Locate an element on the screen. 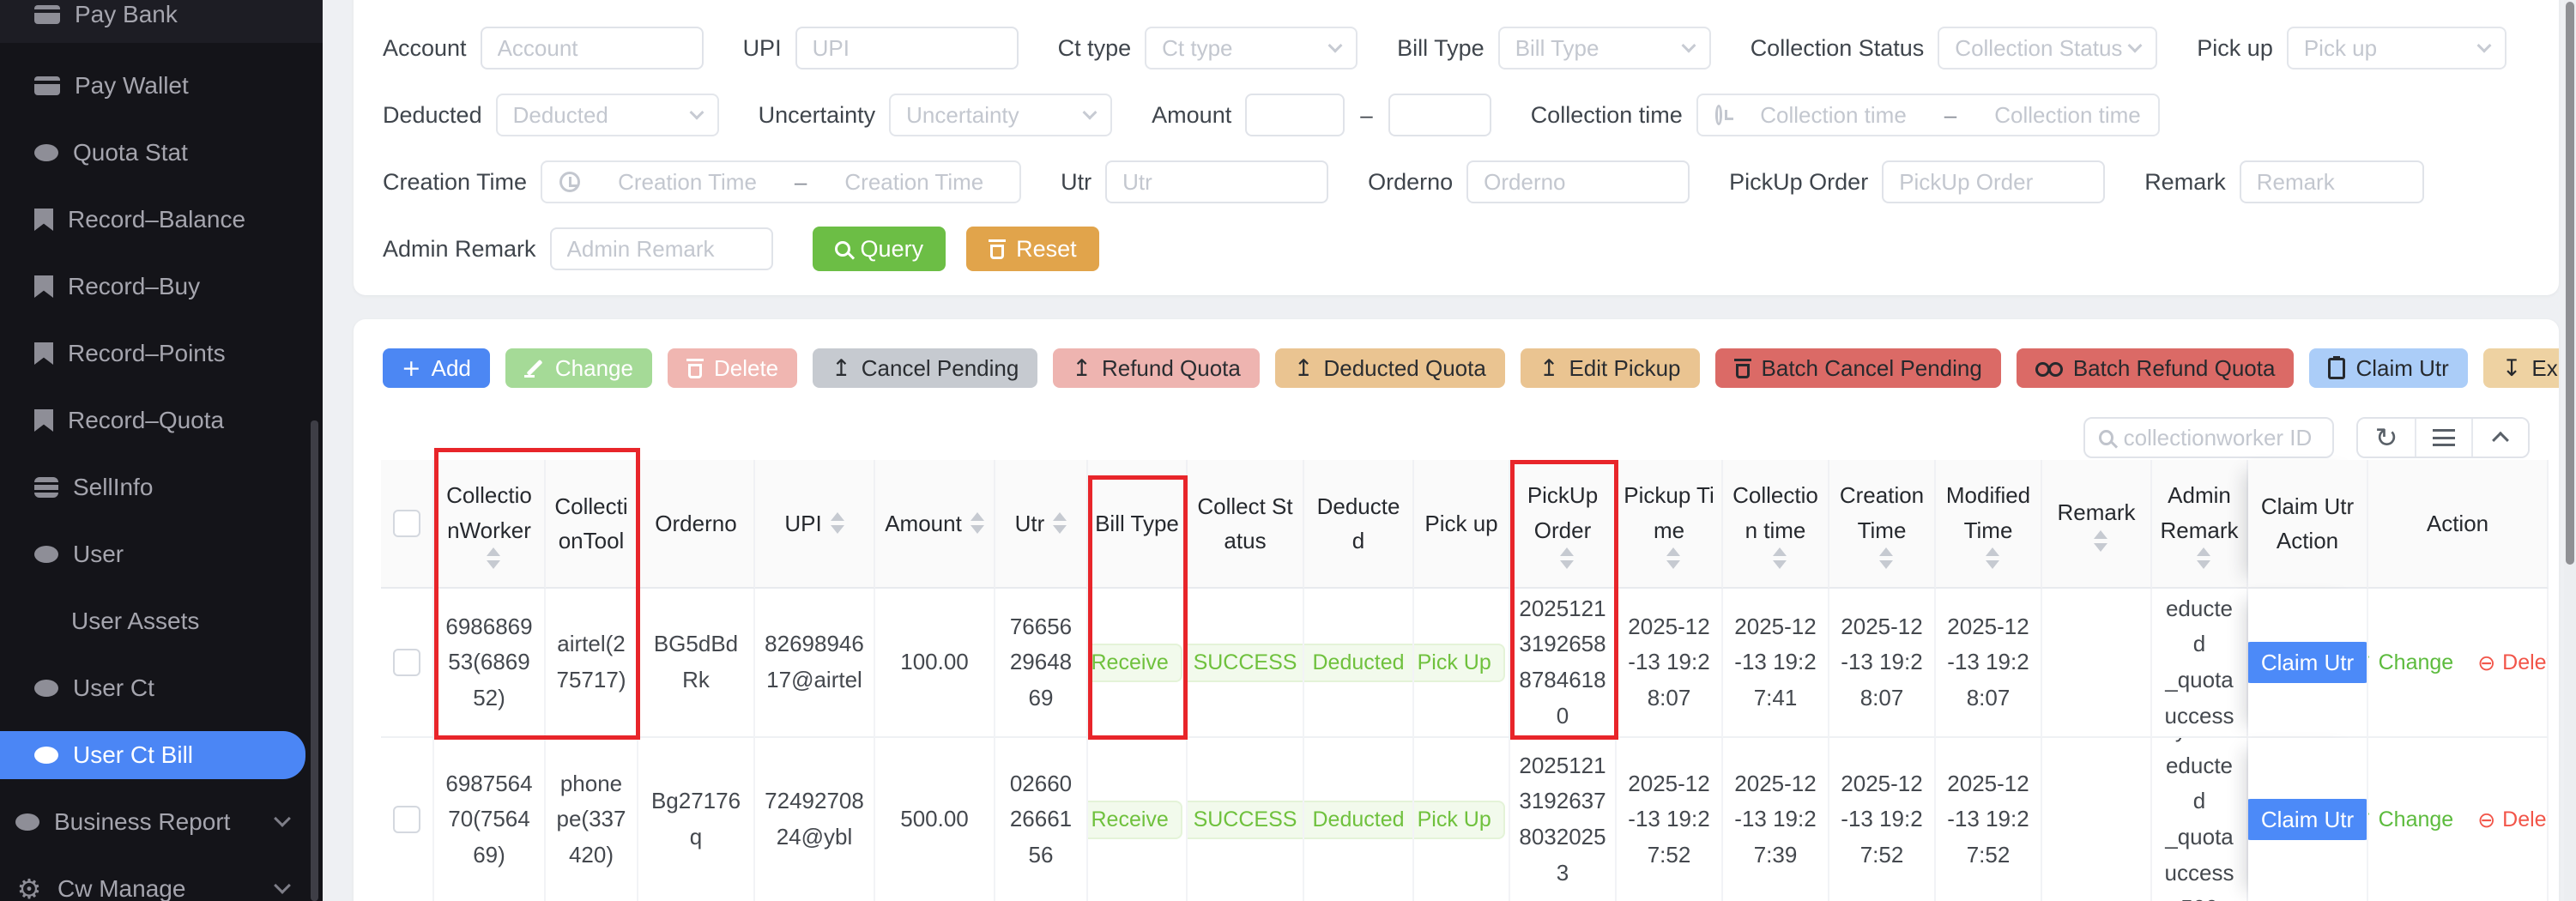 The width and height of the screenshot is (2576, 901). bill-type-select: Bill Type is located at coordinates (1604, 48).